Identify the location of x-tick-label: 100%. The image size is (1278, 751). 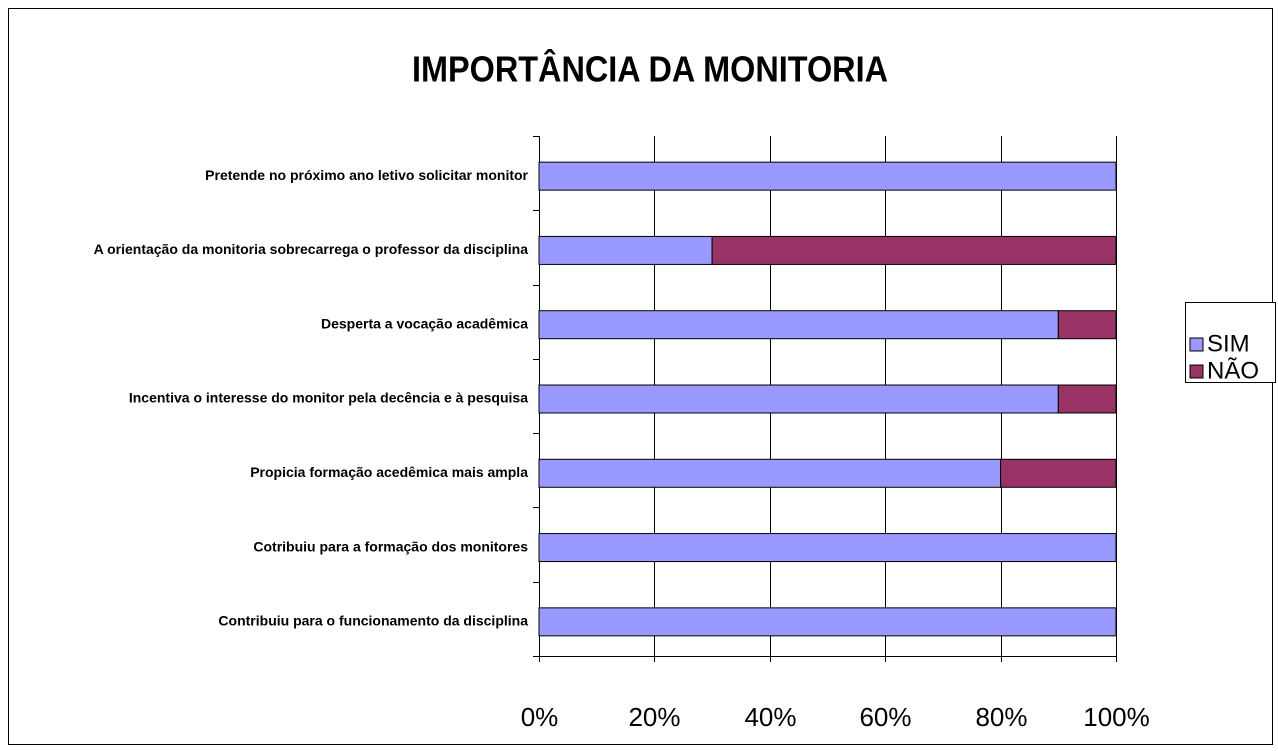
(1116, 717).